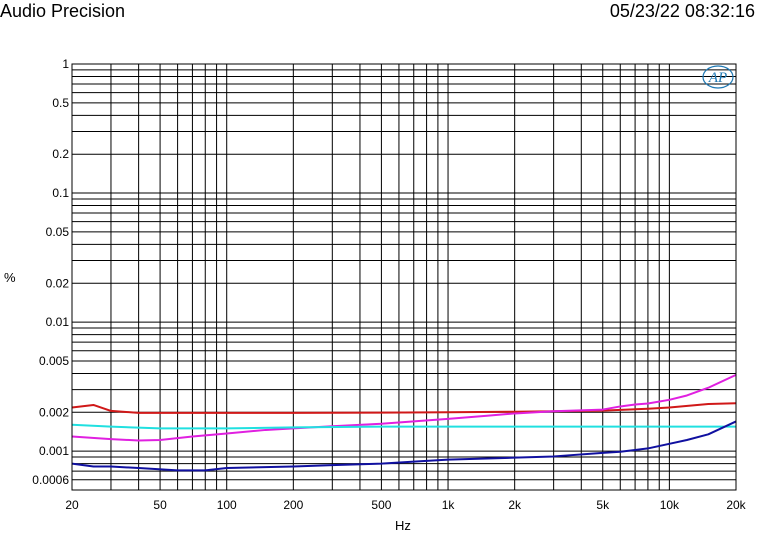  I want to click on x-tick-label: 20, so click(72, 505).